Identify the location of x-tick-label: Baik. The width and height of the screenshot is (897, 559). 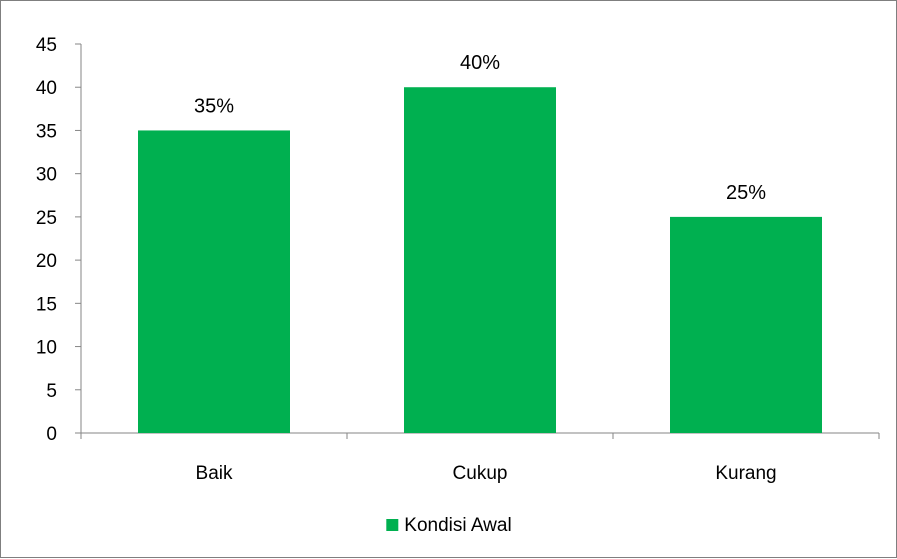
(214, 473).